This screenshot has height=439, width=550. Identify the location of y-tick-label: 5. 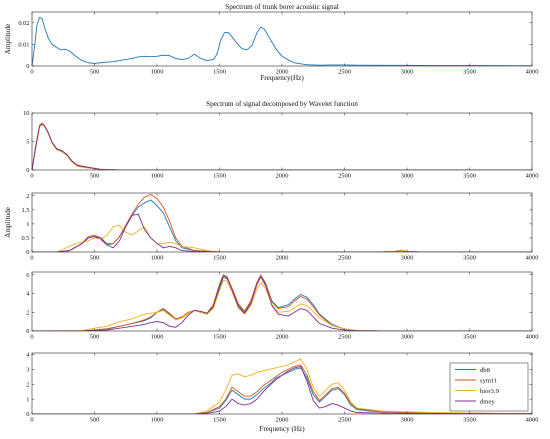
(27, 142).